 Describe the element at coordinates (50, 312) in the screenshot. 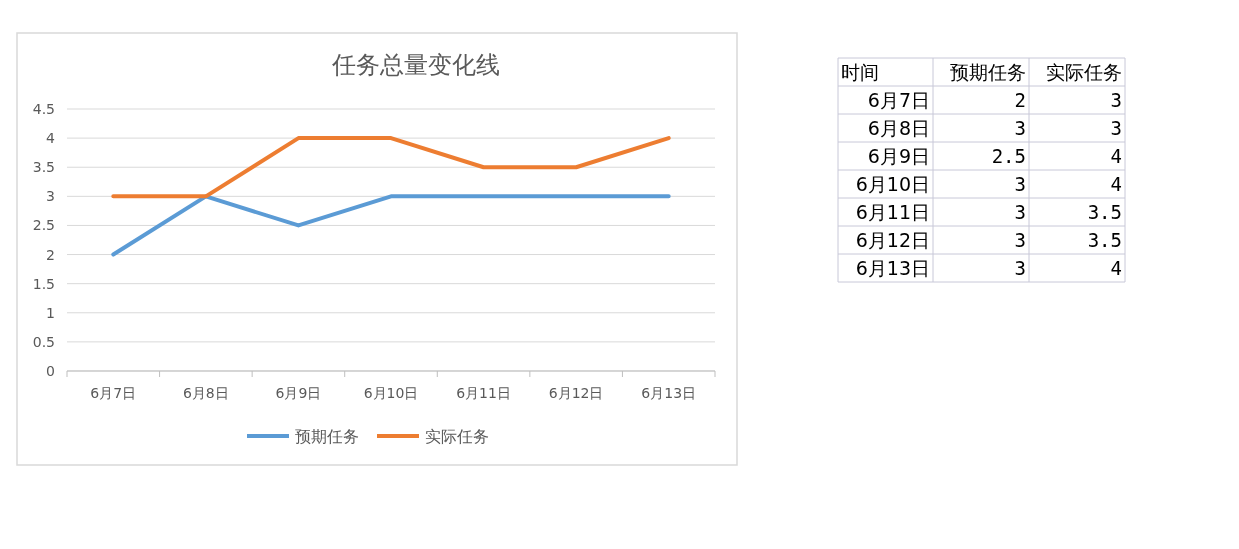

I see `y-tick-label: 1` at that location.